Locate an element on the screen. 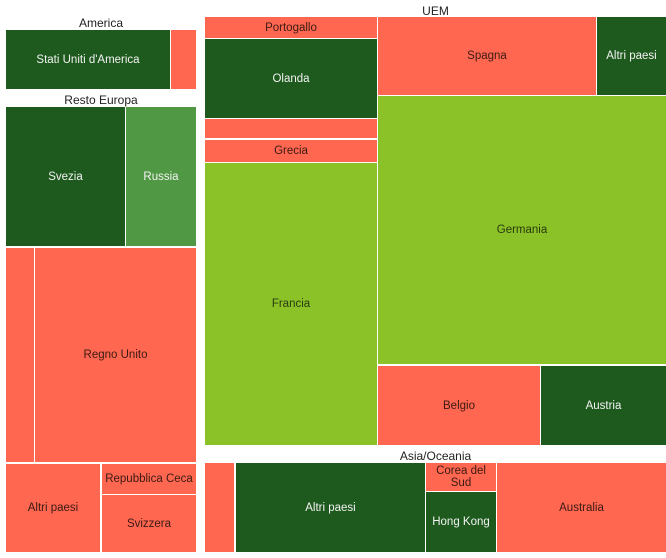  treemap-cell-resto-europa-svizzera: Svizzera is located at coordinates (149, 523).